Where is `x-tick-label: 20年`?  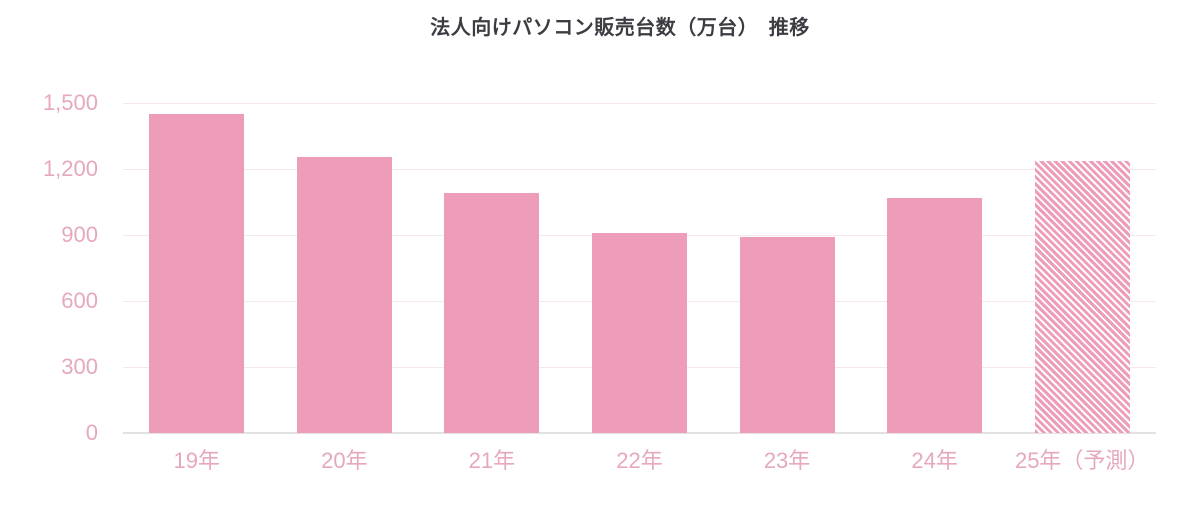
x-tick-label: 20年 is located at coordinates (344, 460).